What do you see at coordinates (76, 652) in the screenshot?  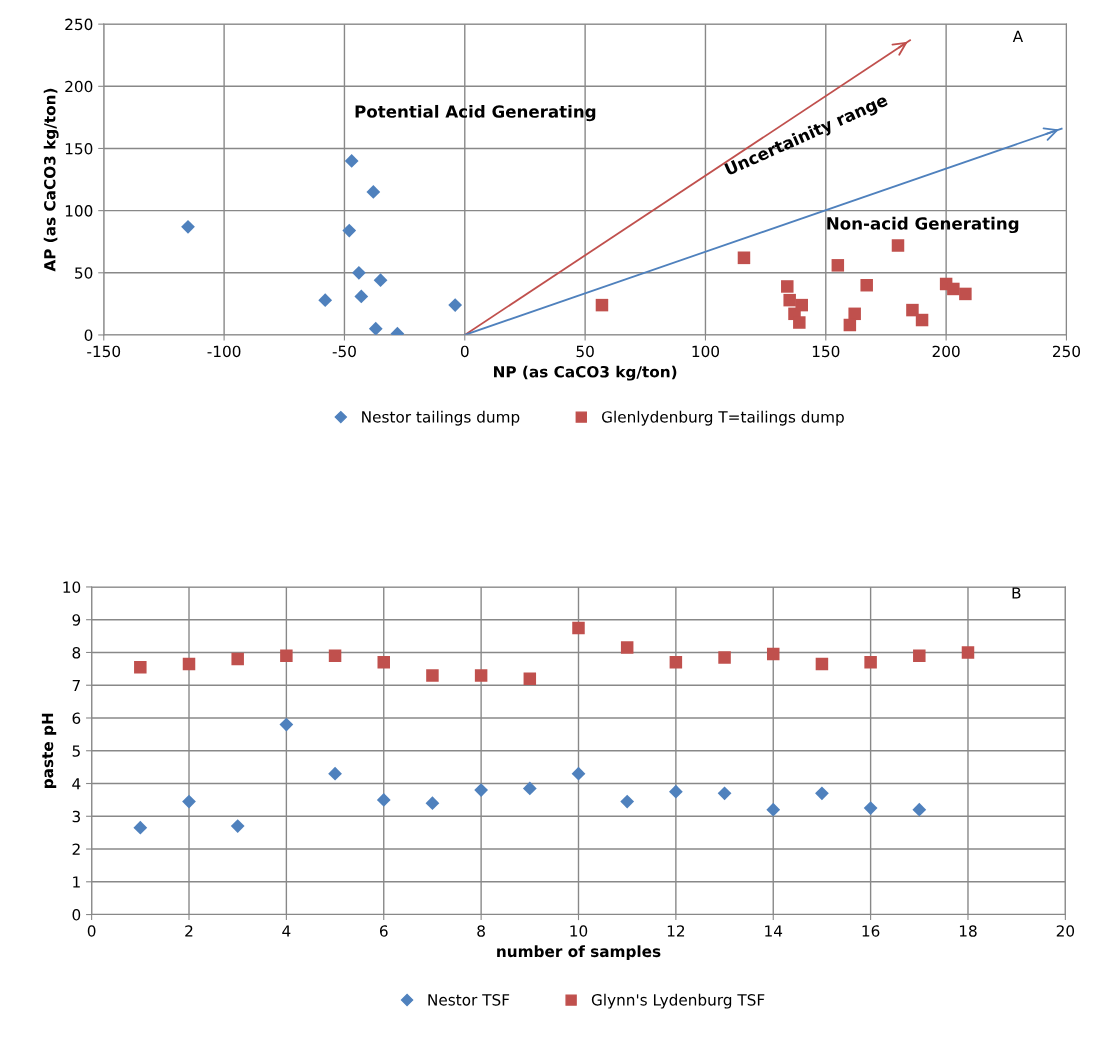 I see `y-tick-label: 8` at bounding box center [76, 652].